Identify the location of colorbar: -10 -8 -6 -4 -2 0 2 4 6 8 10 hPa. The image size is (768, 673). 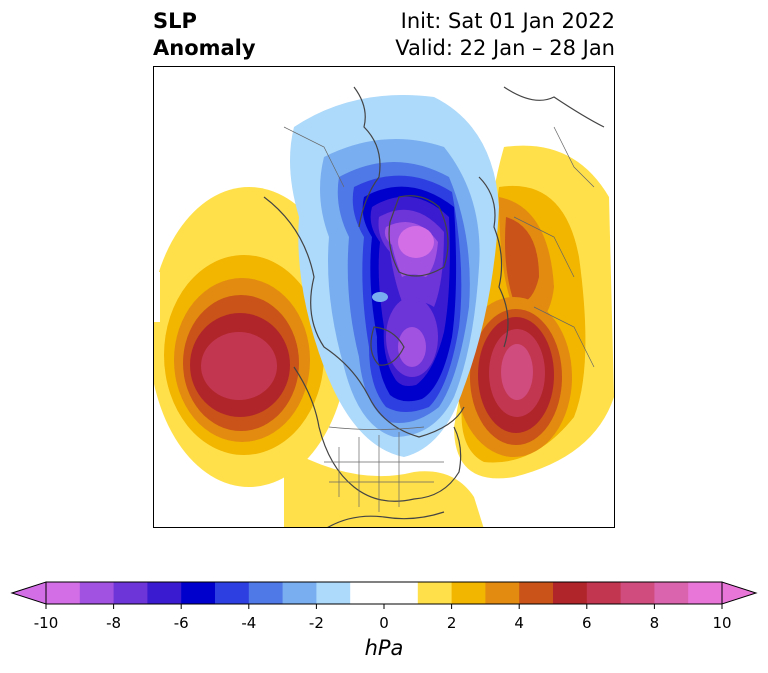
(384, 620).